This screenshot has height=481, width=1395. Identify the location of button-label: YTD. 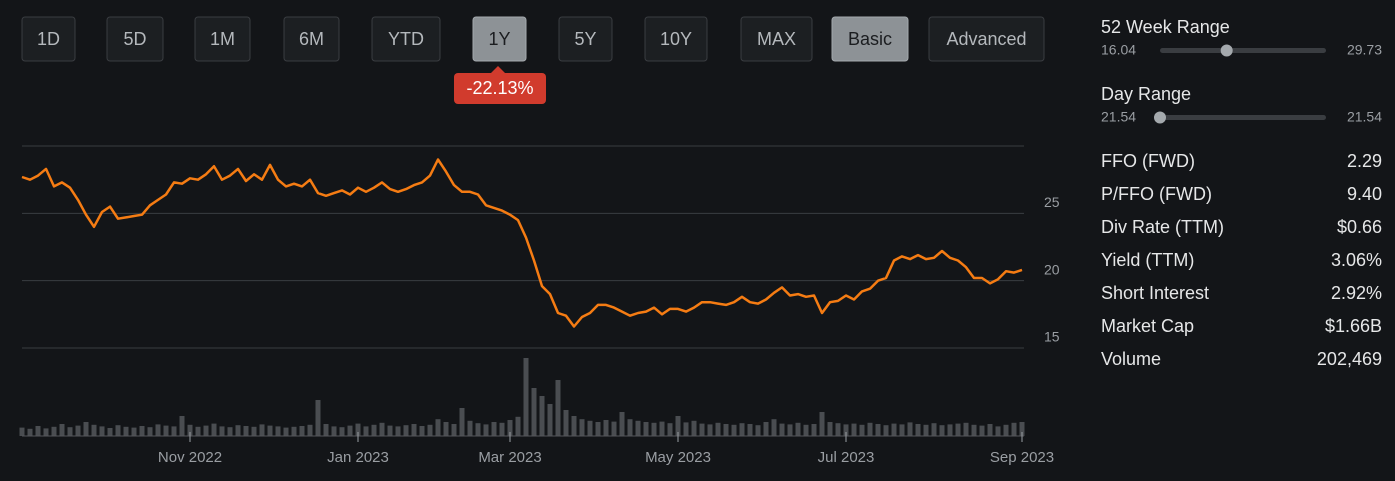
(406, 39).